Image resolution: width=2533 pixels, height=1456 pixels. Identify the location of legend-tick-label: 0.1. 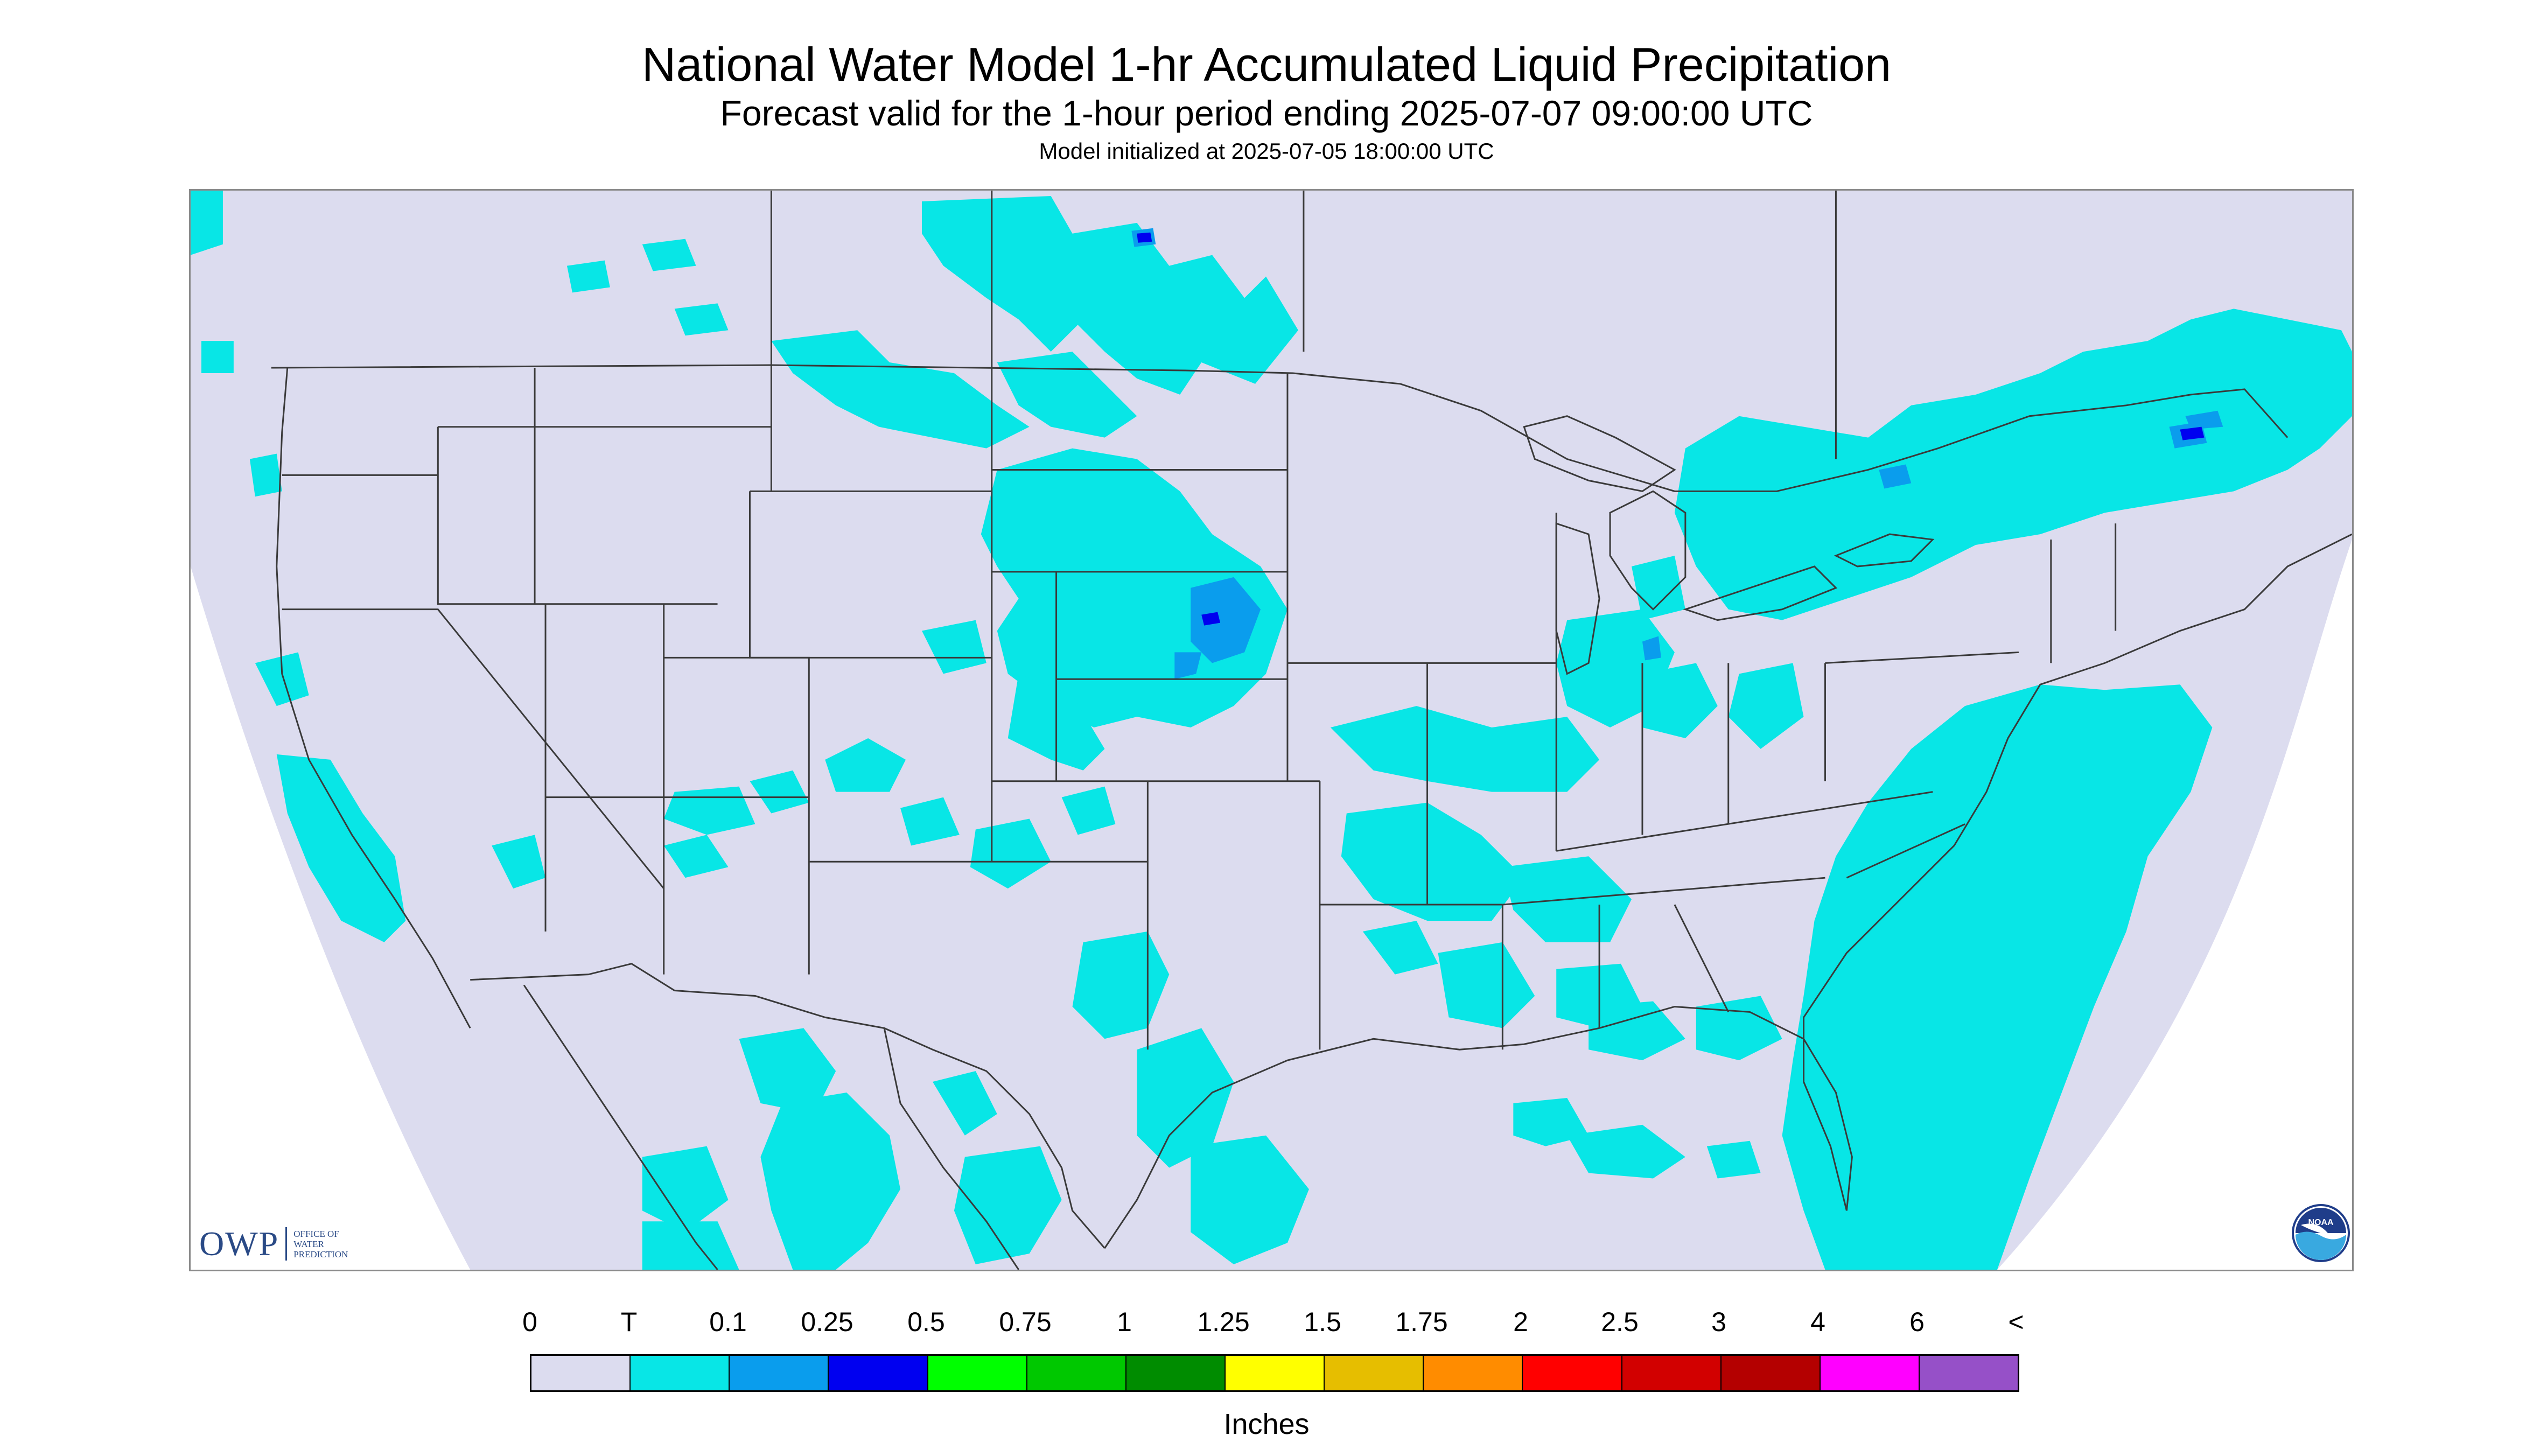
(728, 1322).